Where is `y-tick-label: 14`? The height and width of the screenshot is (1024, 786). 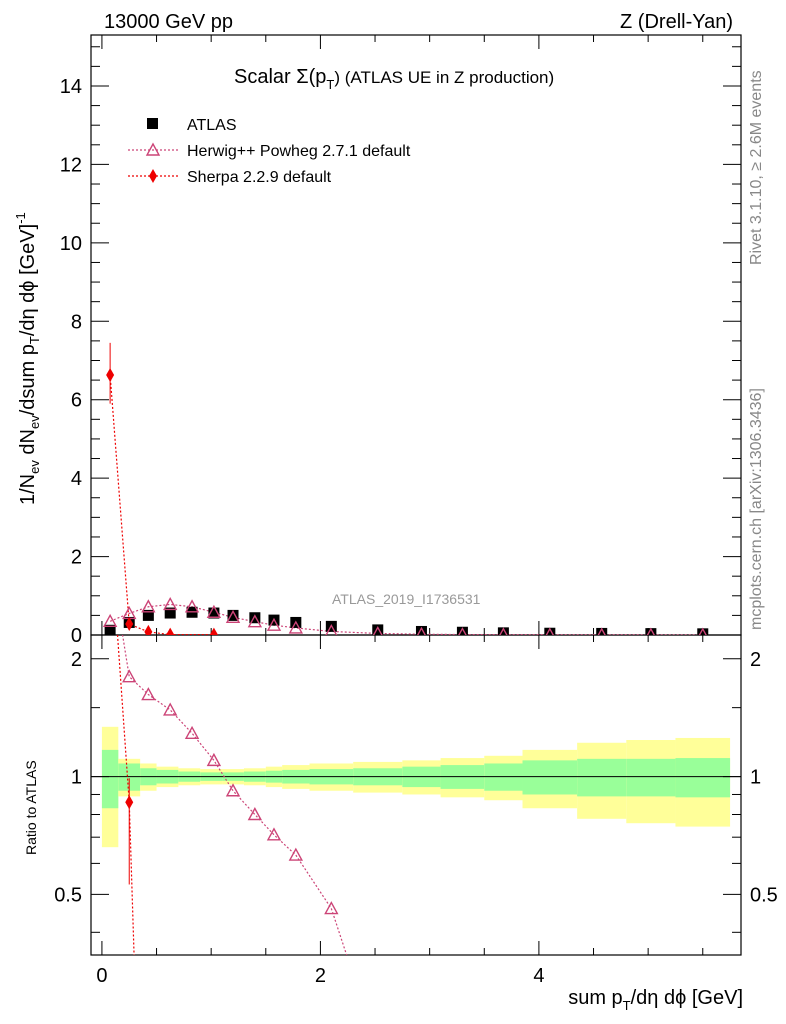
y-tick-label: 14 is located at coordinates (71, 87).